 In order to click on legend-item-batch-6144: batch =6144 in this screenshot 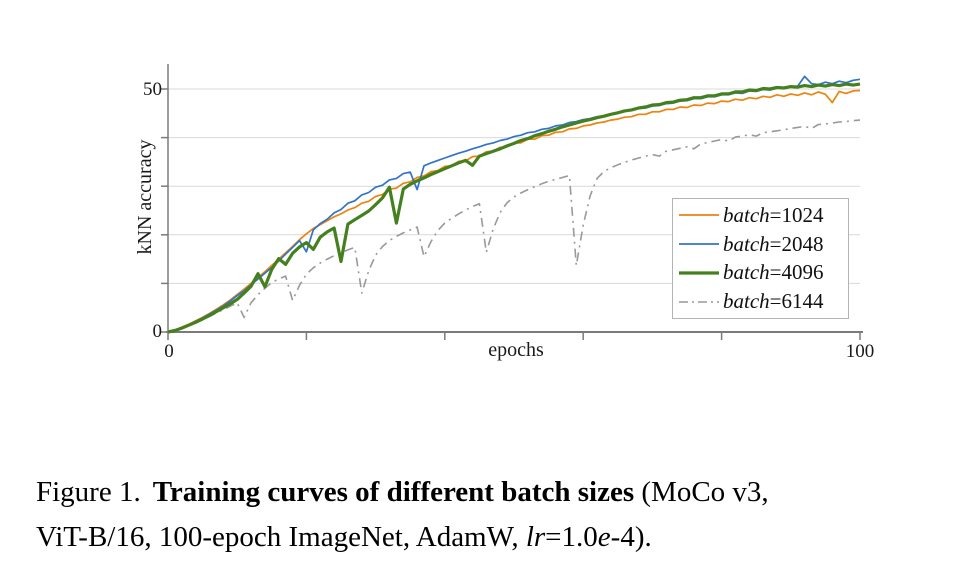, I will do `click(763, 302)`.